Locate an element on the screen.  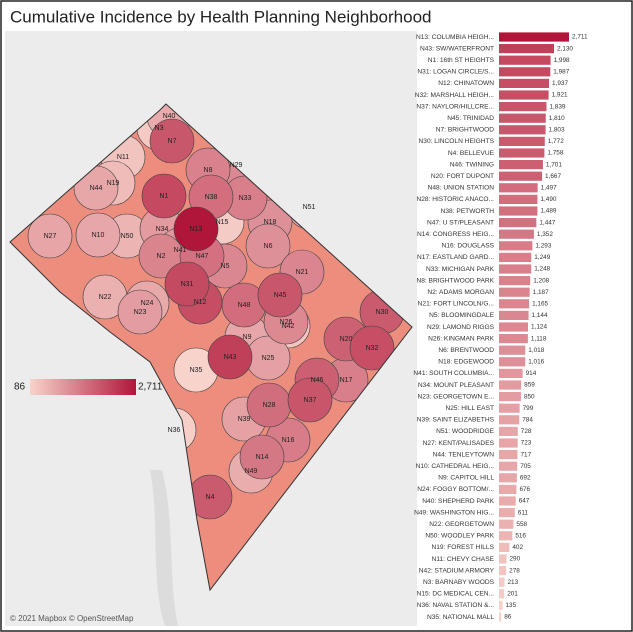
value-label: 850 is located at coordinates (529, 396).